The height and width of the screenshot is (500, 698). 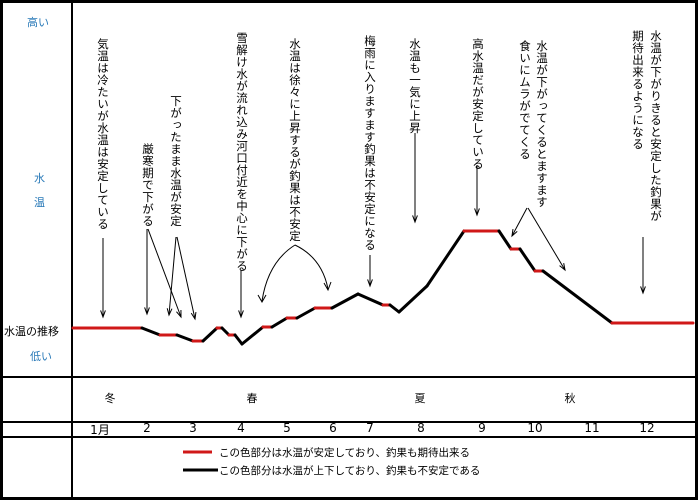 What do you see at coordinates (311, 267) in the screenshot?
I see `curved-arrow-may-right` at bounding box center [311, 267].